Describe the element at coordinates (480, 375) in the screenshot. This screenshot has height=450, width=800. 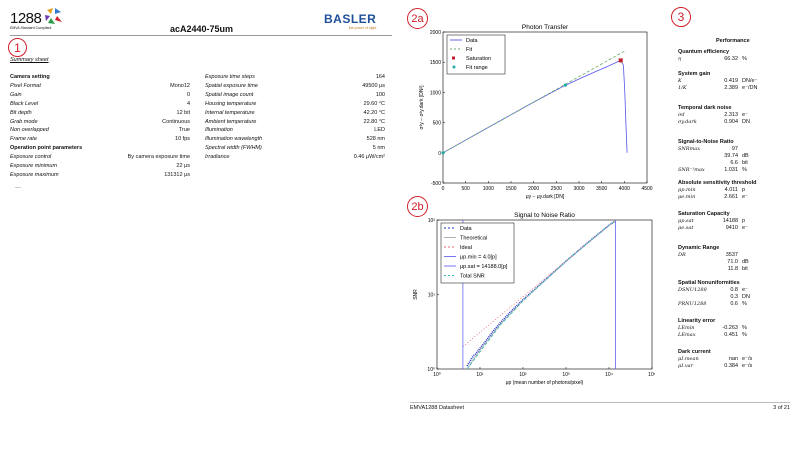
I see `x-tick-label: 10¹` at that location.